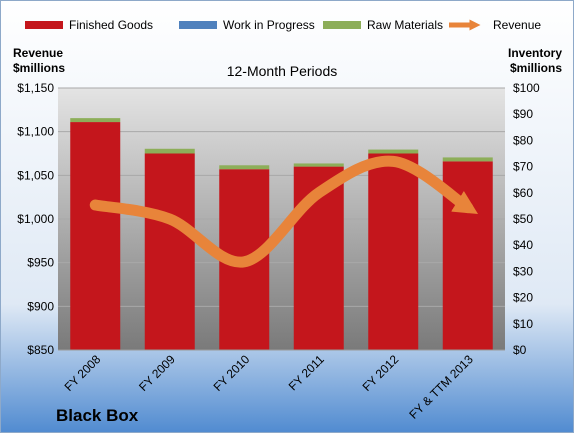  Describe the element at coordinates (44, 25) in the screenshot. I see `legend-swatch-finished-goods` at that location.